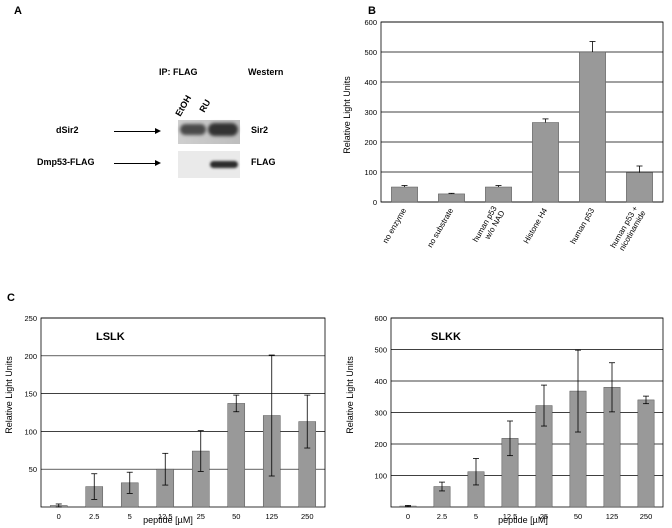 Image resolution: width=672 pixels, height=528 pixels. Describe the element at coordinates (94, 516) in the screenshot. I see `chart-c1-category-label: 2.5` at that location.